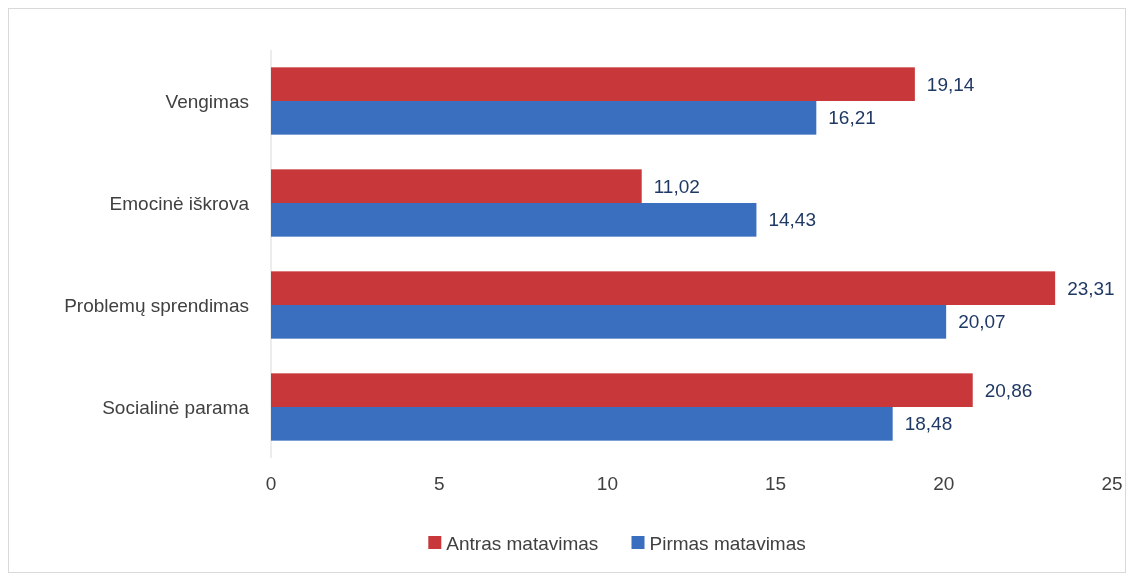 This screenshot has height=581, width=1134. What do you see at coordinates (156, 305) in the screenshot?
I see `y-tick-label: Problemų sprendimas` at bounding box center [156, 305].